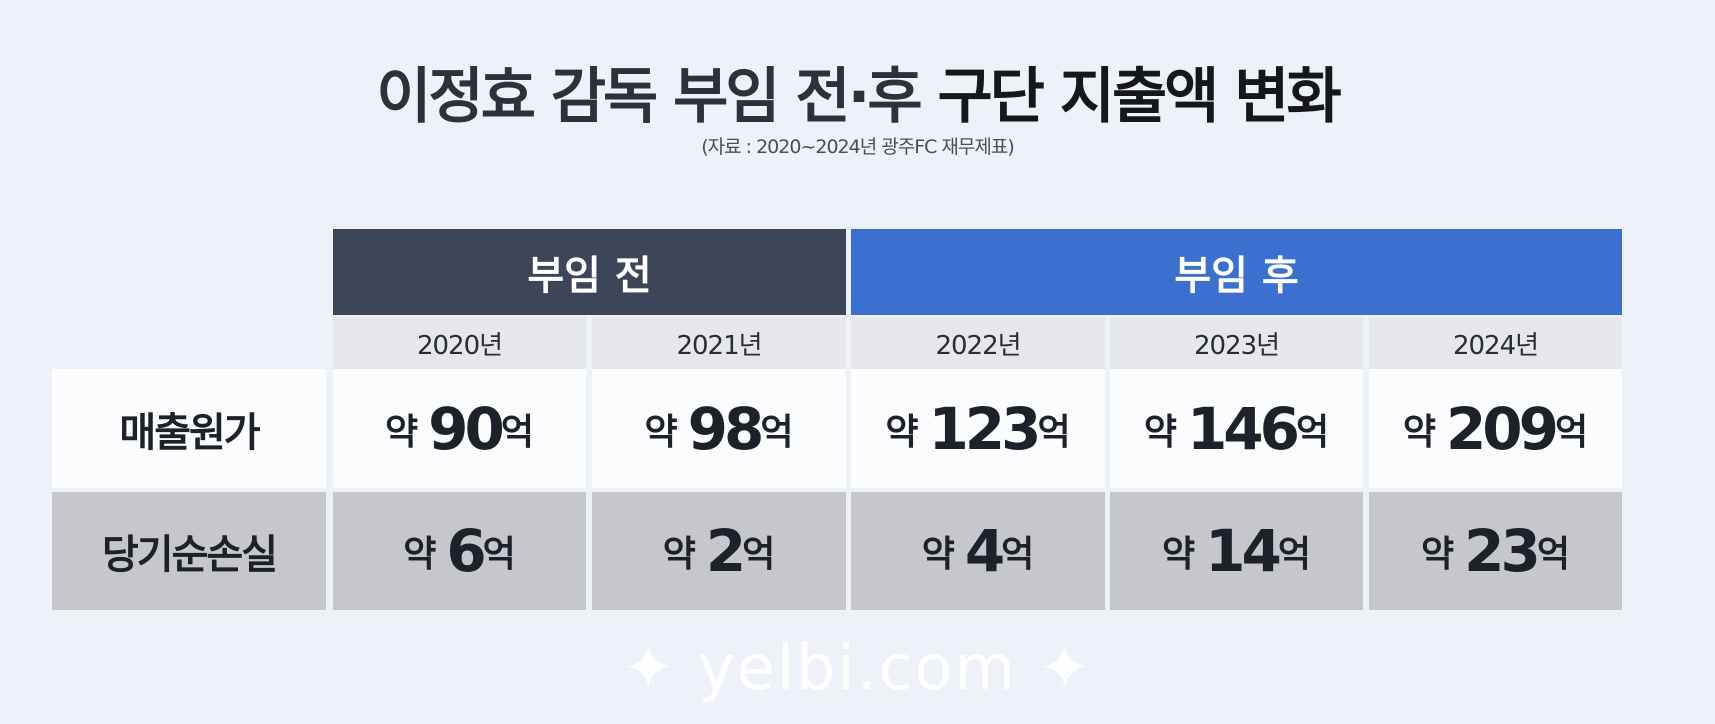 This screenshot has height=724, width=1715. What do you see at coordinates (1139, 97) in the screenshot?
I see `title-part2: 구단 지출액 변화` at bounding box center [1139, 97].